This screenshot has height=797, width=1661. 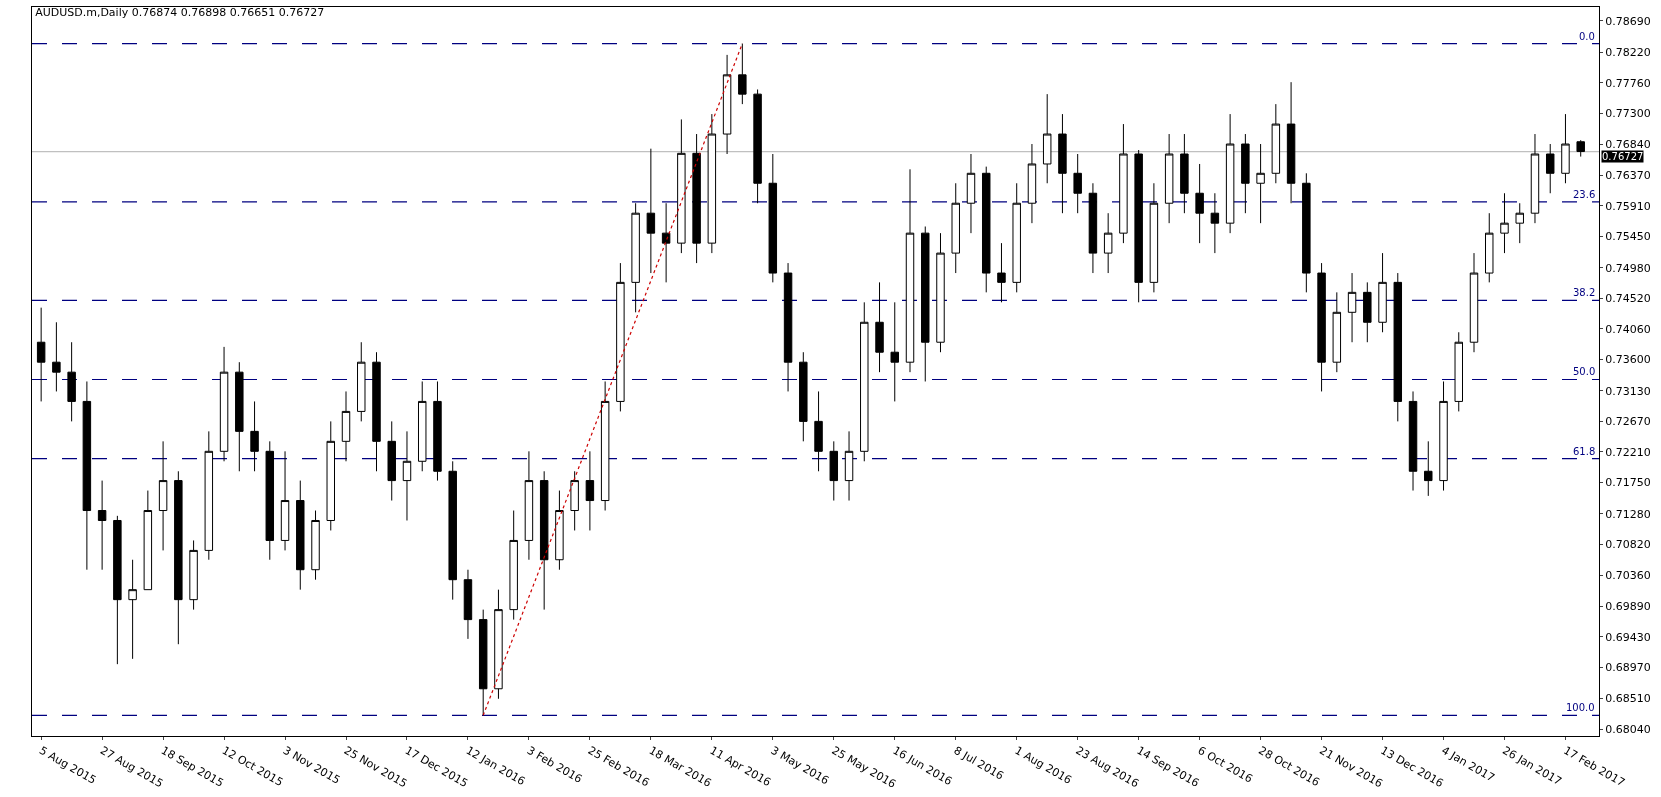 I want to click on annotation: 100.0, so click(x=1580, y=707).